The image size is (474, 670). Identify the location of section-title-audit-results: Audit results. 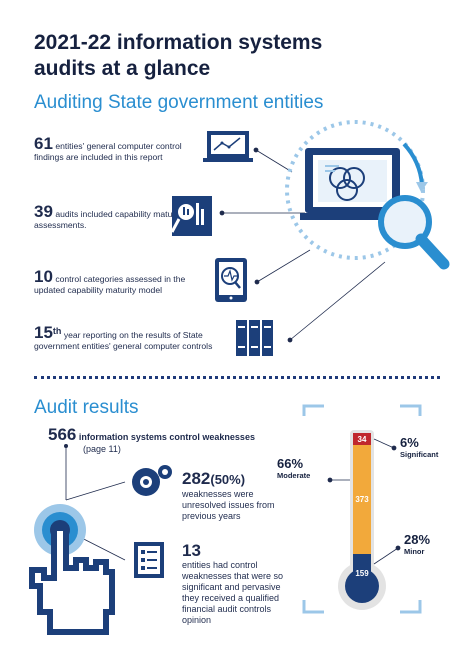
(86, 407).